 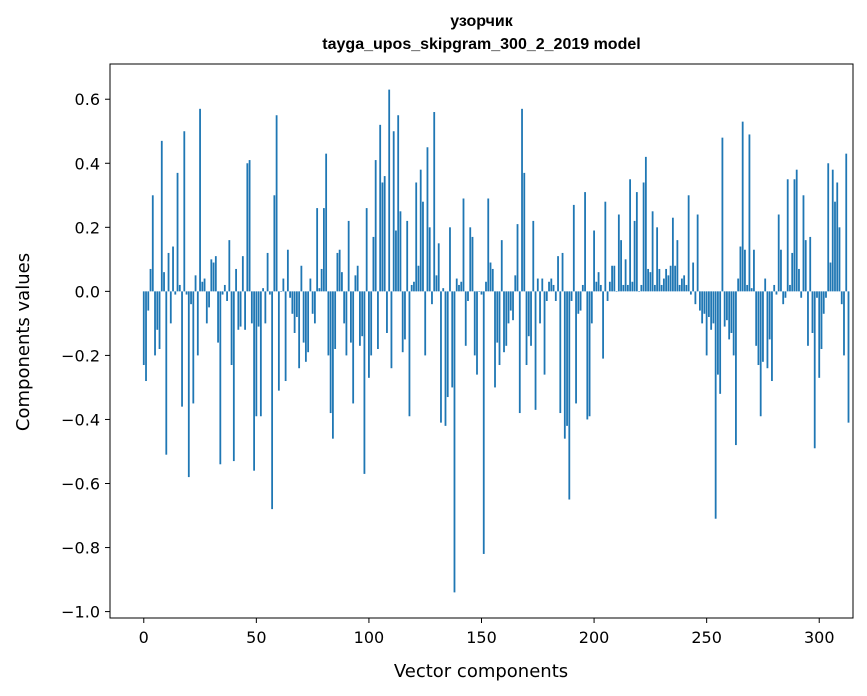 I want to click on y-tick-label: −0.8, so click(x=80, y=548).